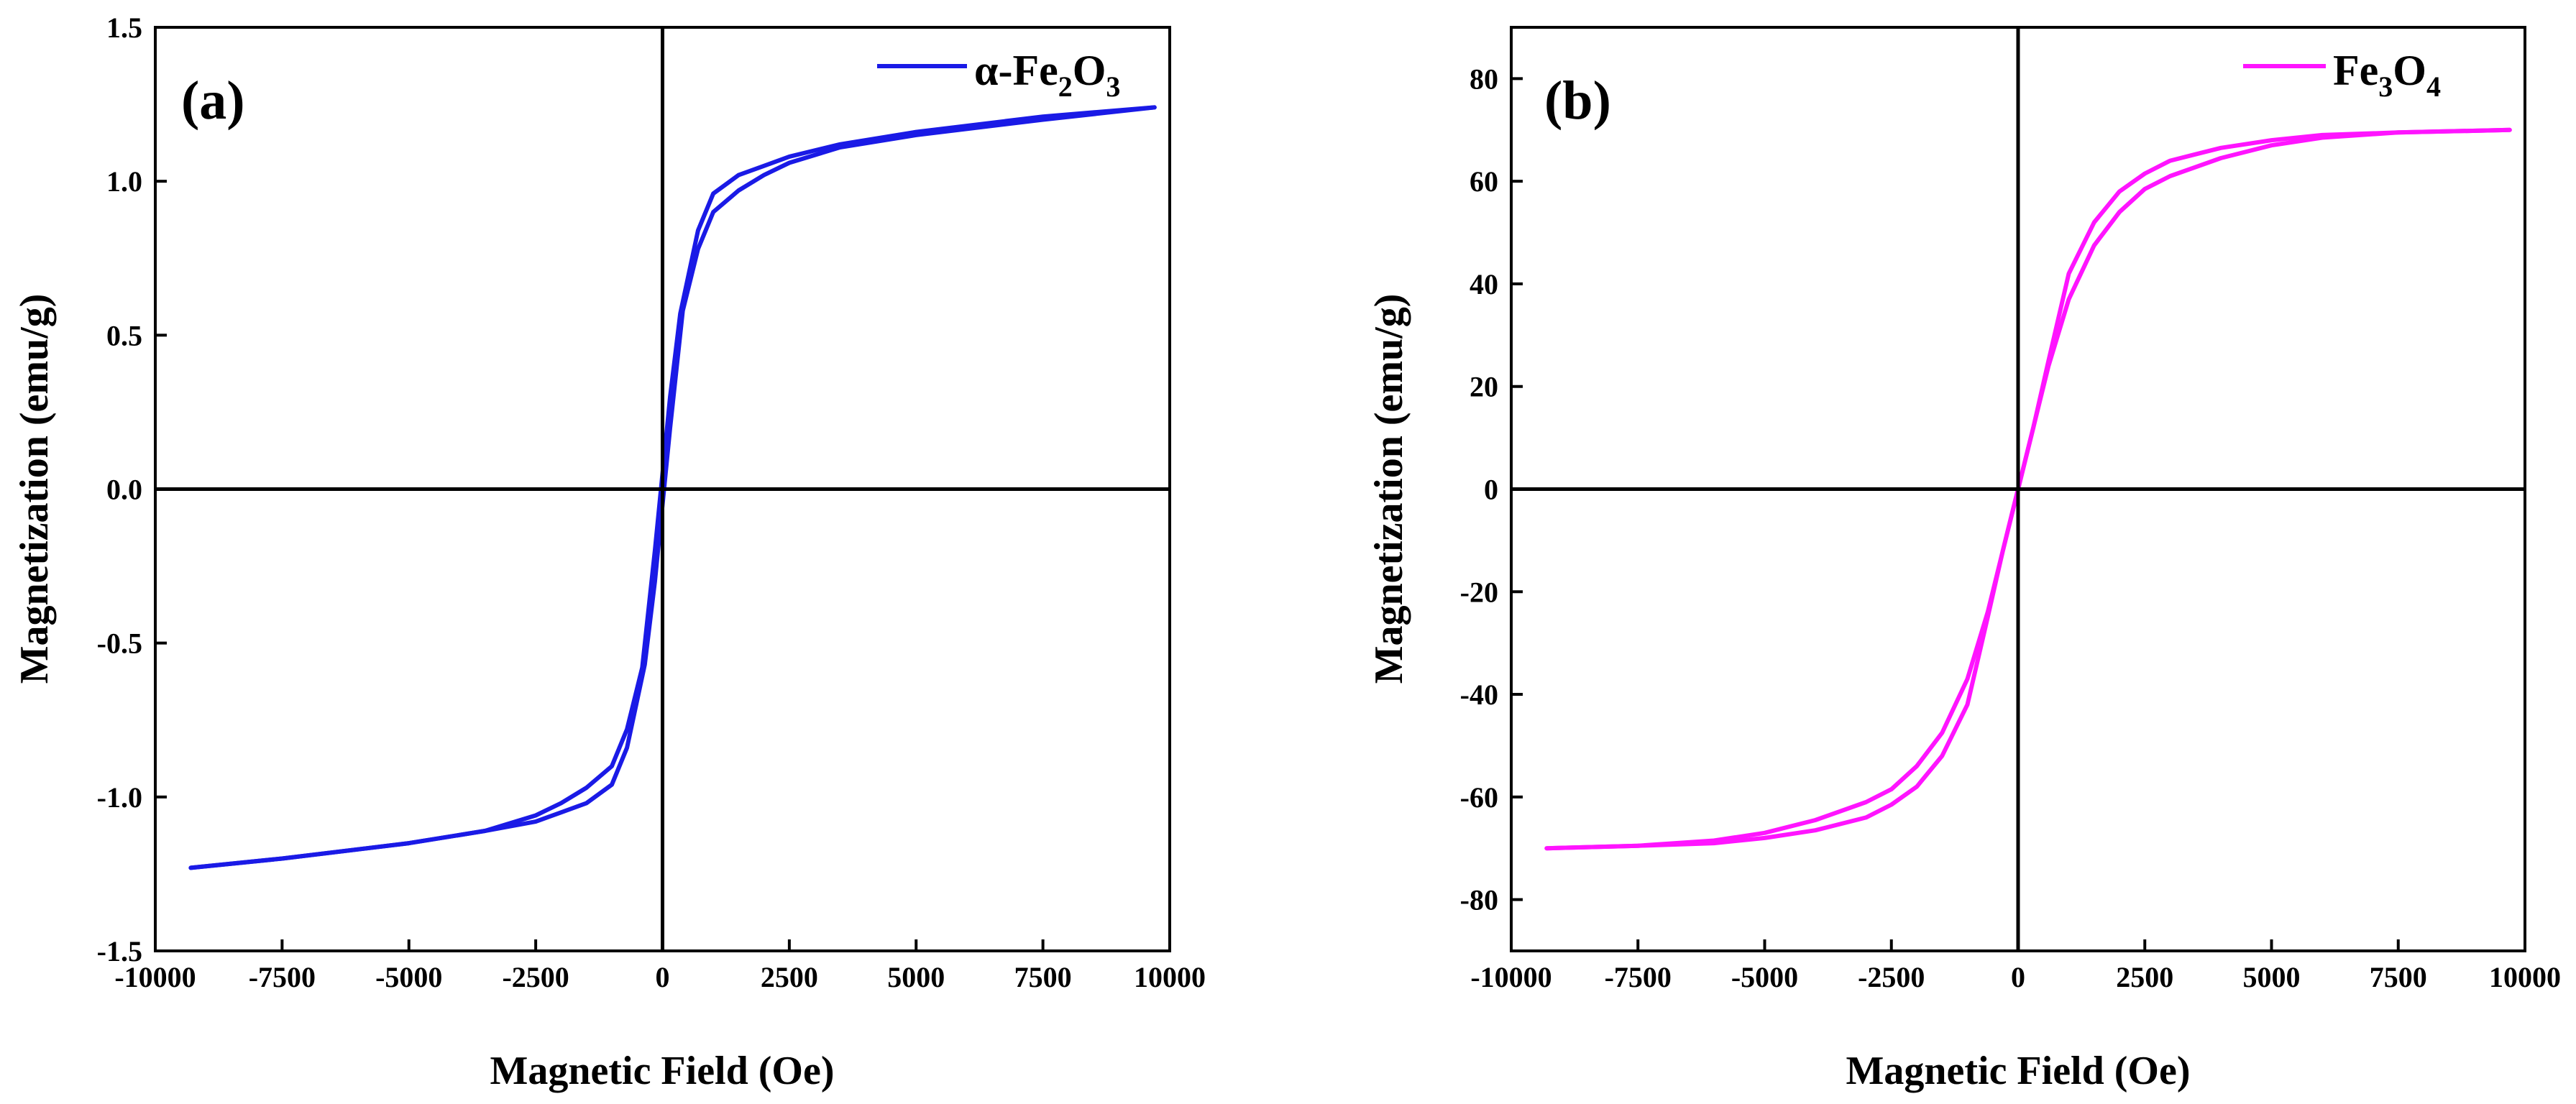 The image size is (2576, 1104). Describe the element at coordinates (1577, 100) in the screenshot. I see `panel-label-b: (b)` at that location.